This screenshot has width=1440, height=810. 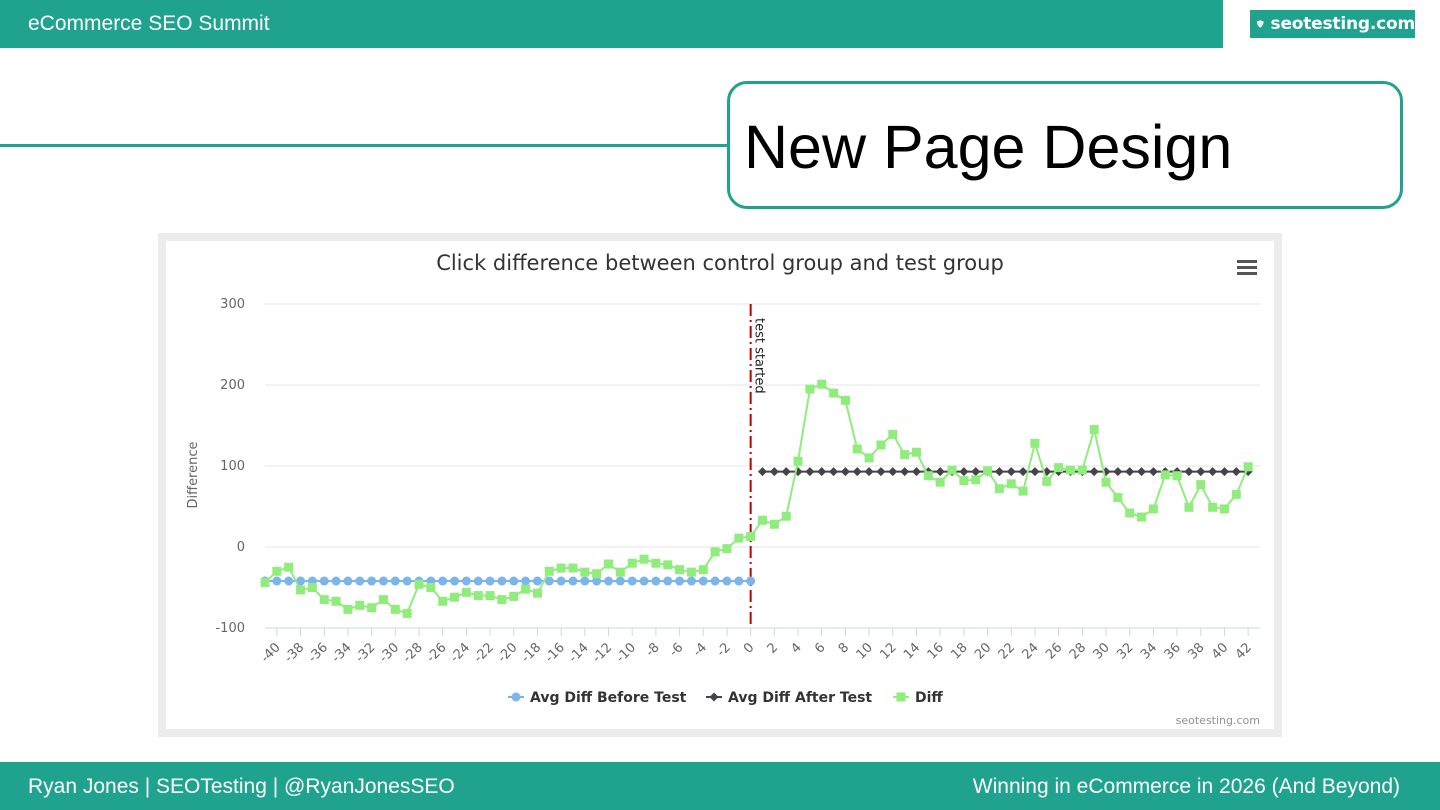 What do you see at coordinates (1244, 651) in the screenshot?
I see `x-tick-label: 42` at bounding box center [1244, 651].